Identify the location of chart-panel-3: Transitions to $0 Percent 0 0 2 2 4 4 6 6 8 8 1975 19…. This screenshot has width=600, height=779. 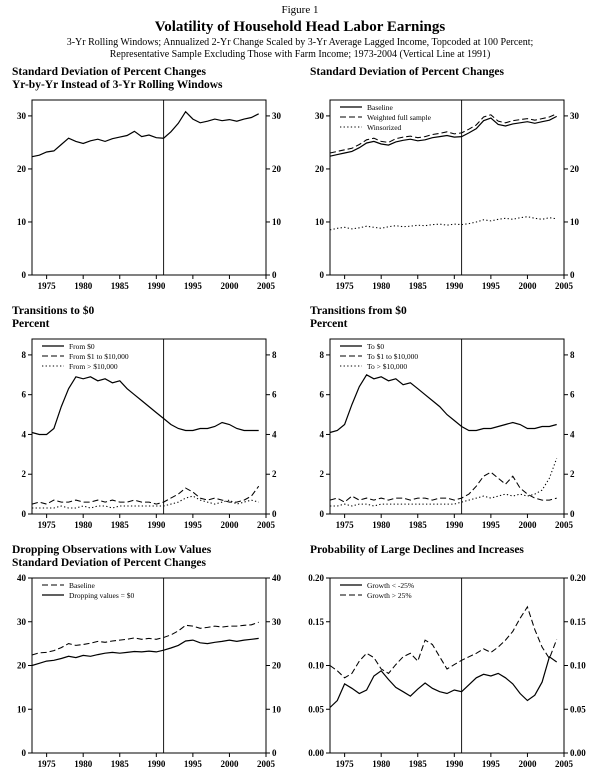
(151, 418).